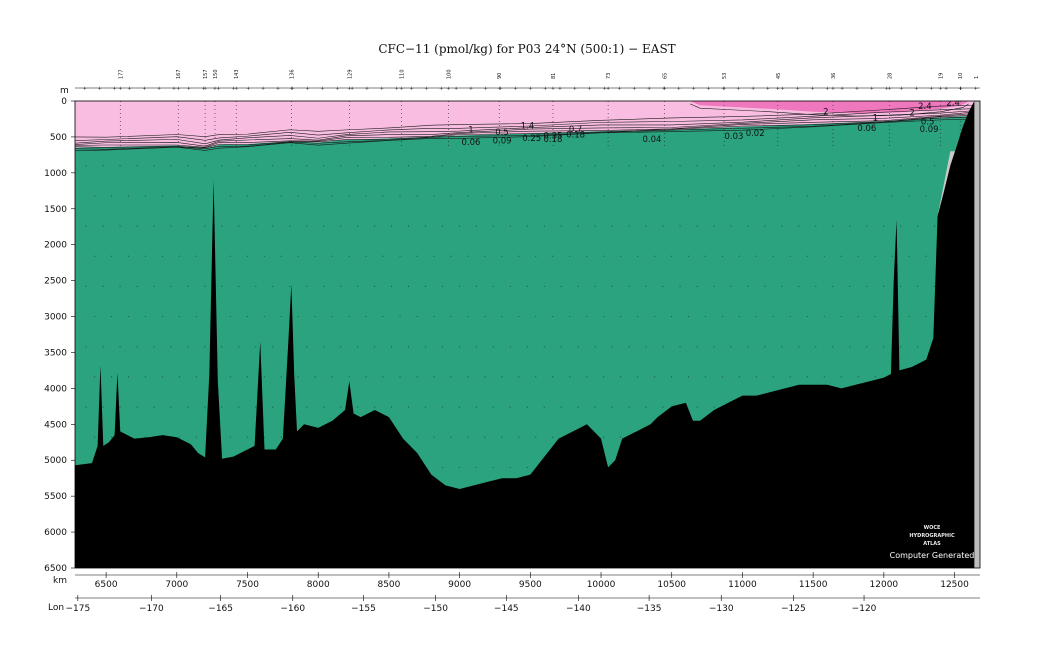  Describe the element at coordinates (55, 461) in the screenshot. I see `y-tick-label: 5000` at that location.